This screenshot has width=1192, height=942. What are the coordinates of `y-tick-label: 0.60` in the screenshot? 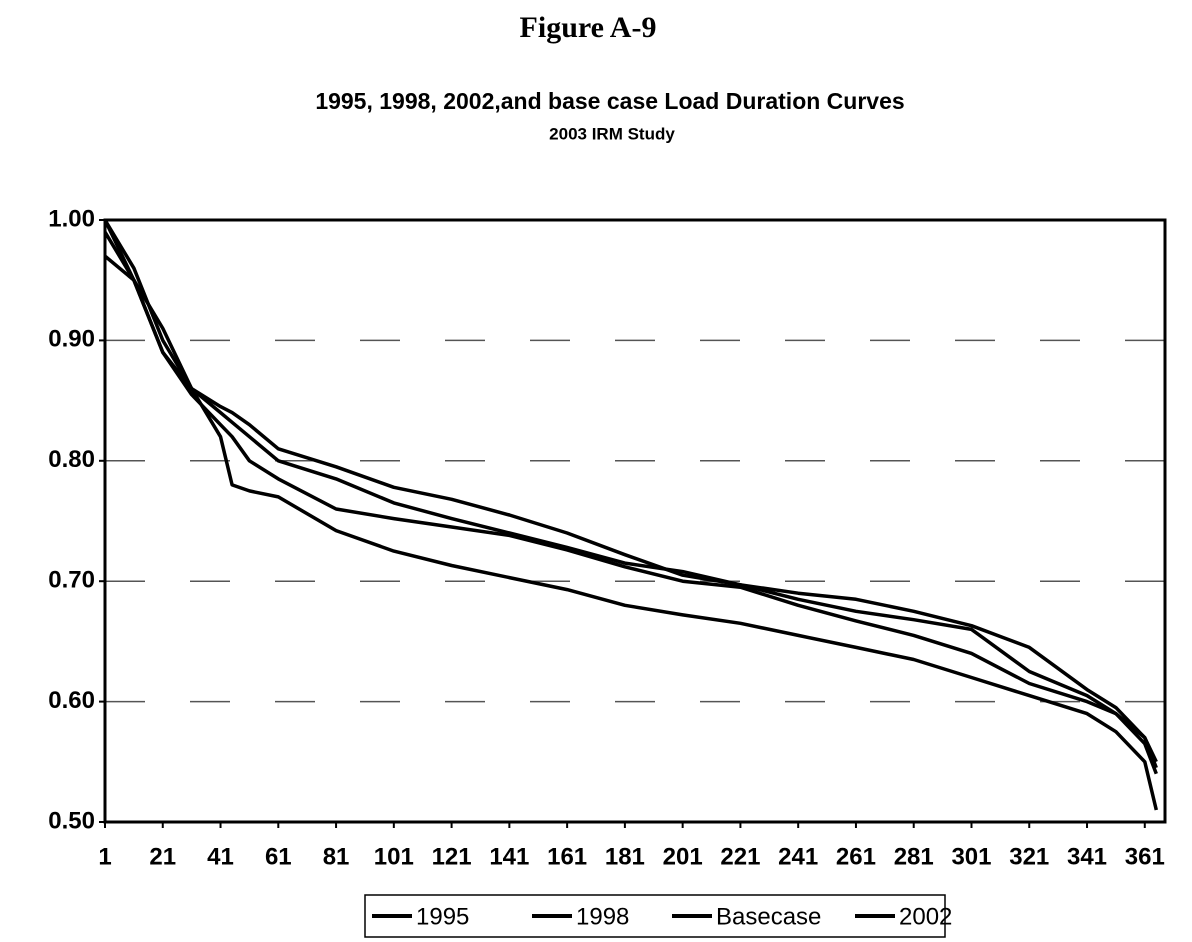 It's located at (71, 700).